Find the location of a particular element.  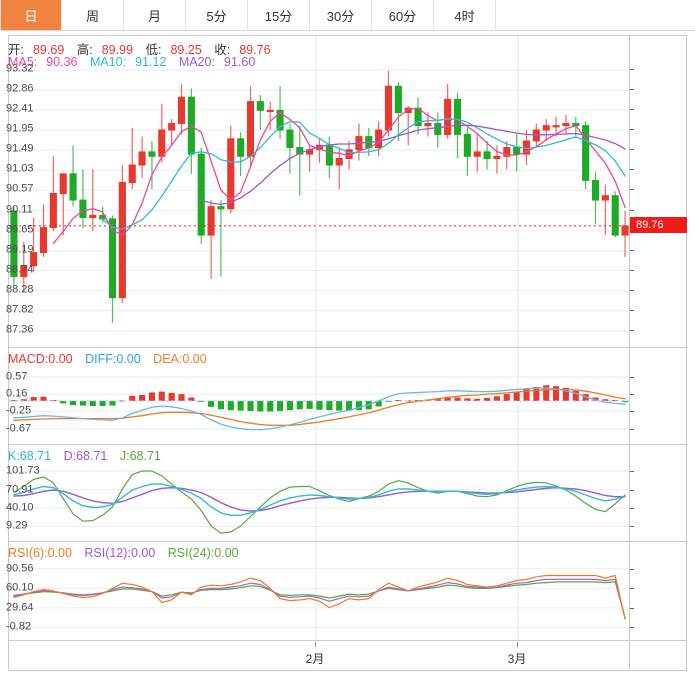

tab-5min: 5分 is located at coordinates (217, 15).